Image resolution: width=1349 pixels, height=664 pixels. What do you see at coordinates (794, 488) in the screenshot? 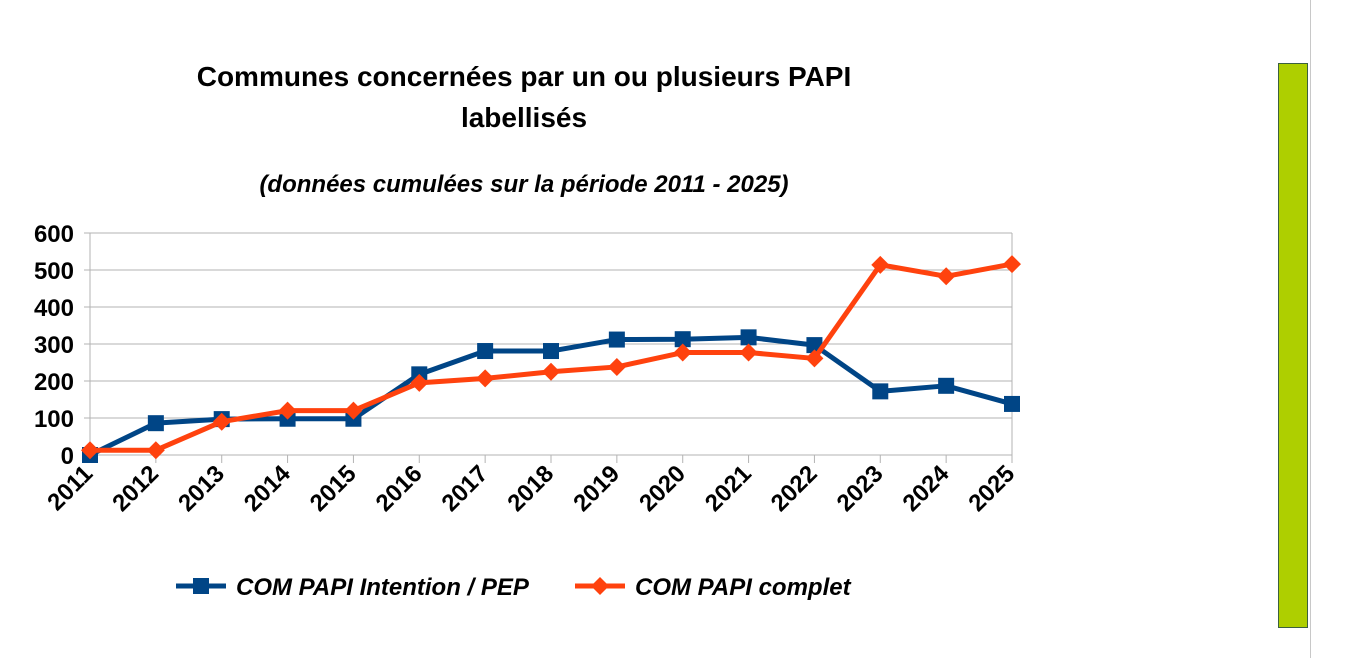
I see `xtick-label: 2022` at bounding box center [794, 488].